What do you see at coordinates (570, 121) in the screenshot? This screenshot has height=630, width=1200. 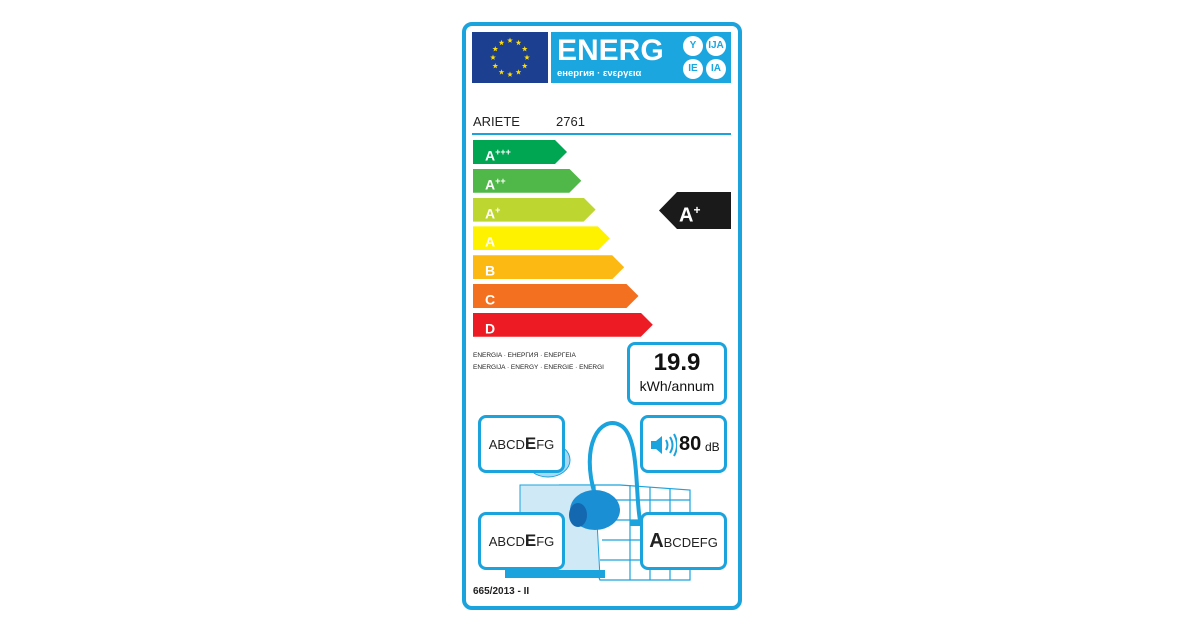 I see `model-id: 2761` at bounding box center [570, 121].